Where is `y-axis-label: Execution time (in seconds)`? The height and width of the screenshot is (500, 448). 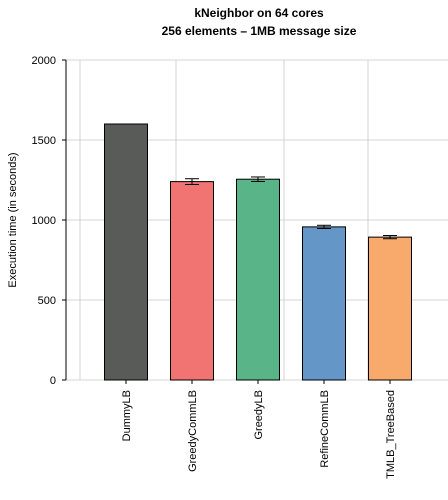
y-axis-label: Execution time (in seconds) is located at coordinates (13, 219).